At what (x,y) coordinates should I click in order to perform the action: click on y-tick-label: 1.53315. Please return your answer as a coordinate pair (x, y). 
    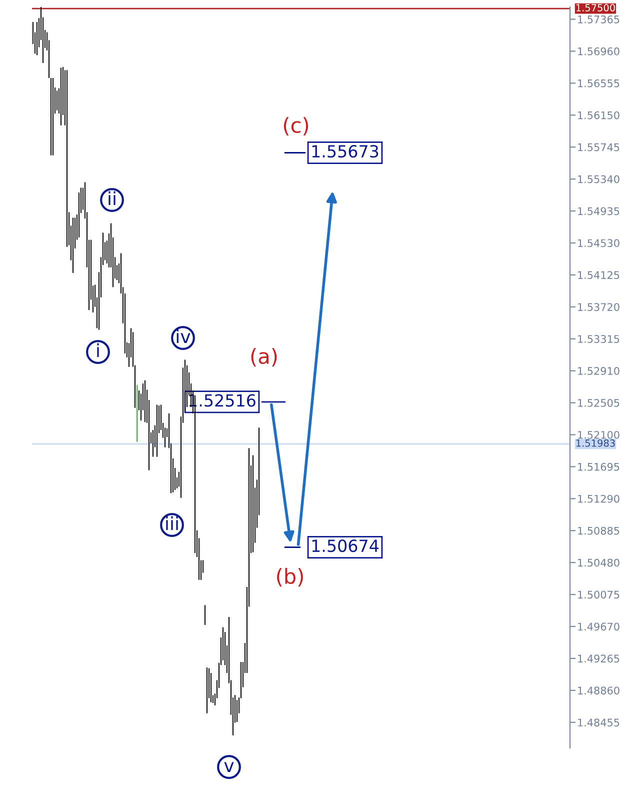
    Looking at the image, I should click on (599, 339).